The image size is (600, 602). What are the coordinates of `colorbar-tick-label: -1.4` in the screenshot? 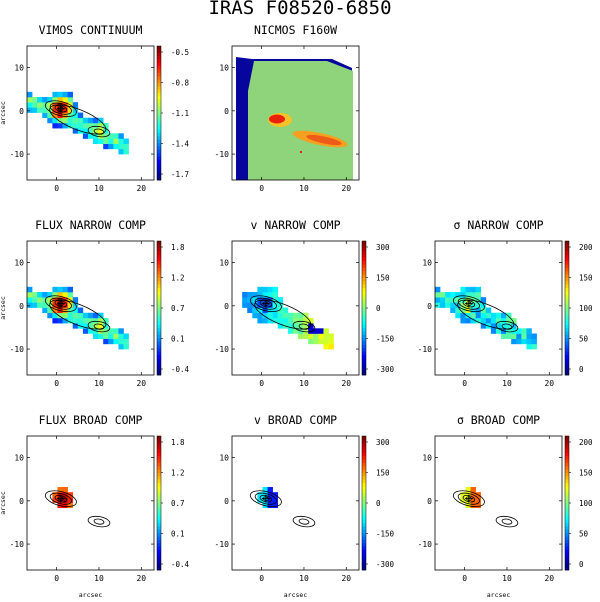 It's located at (180, 144).